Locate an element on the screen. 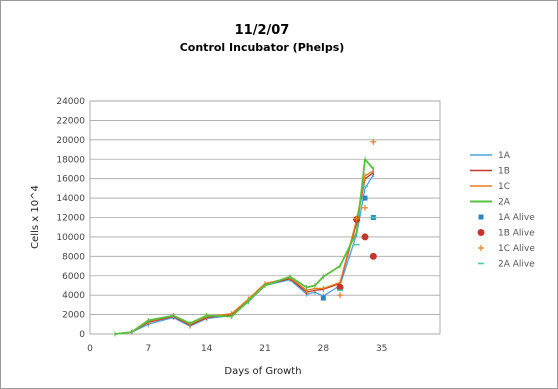 The height and width of the screenshot is (389, 558). y-tick-label: 20000 is located at coordinates (70, 141).